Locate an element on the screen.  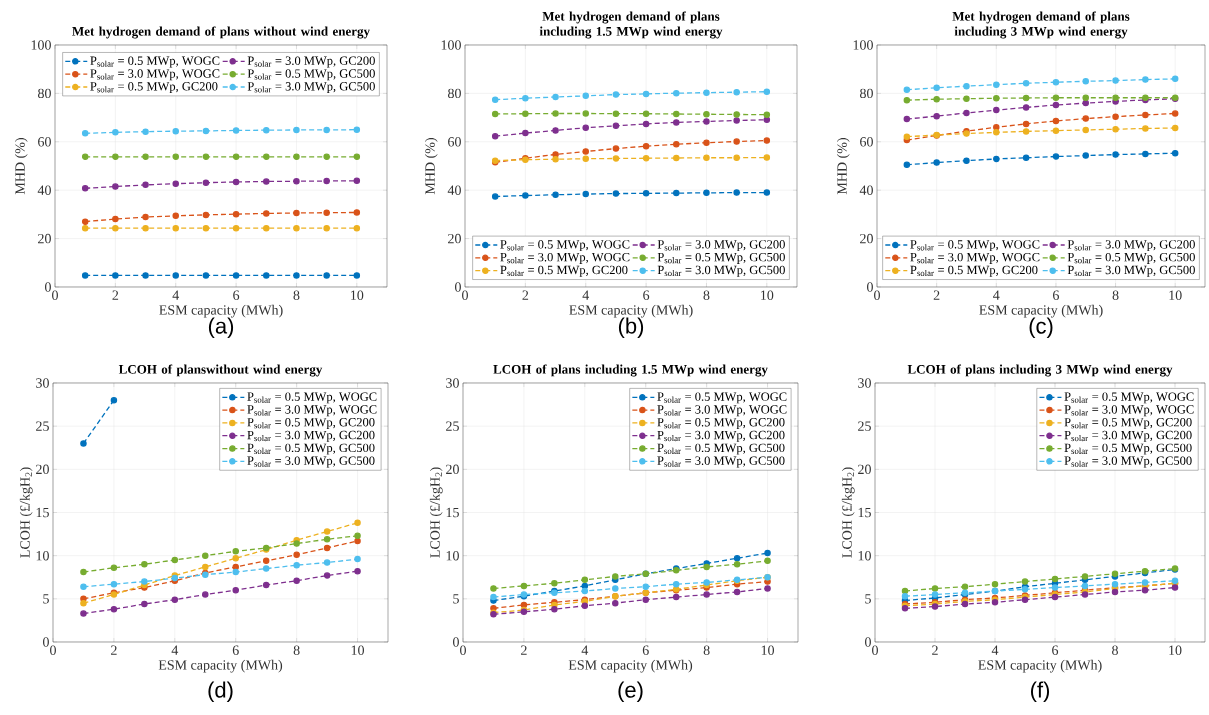
chart-title: LCOH of plans including 3 MWp wind energy is located at coordinates (1040, 370).